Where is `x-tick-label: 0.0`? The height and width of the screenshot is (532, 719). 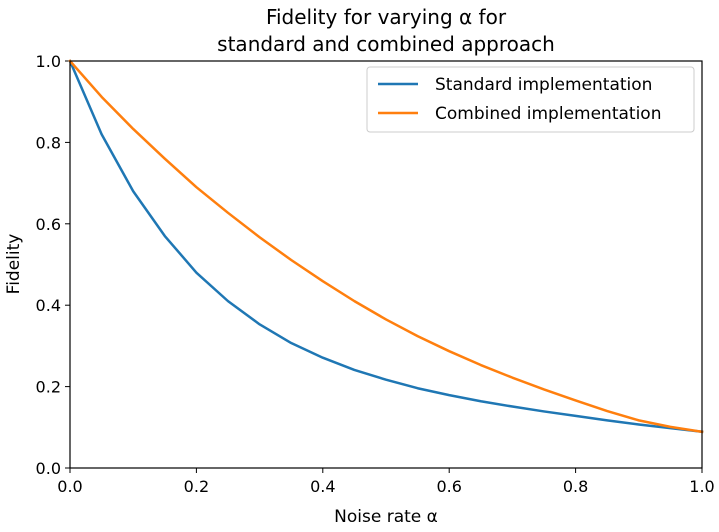
x-tick-label: 0.0 is located at coordinates (69, 486).